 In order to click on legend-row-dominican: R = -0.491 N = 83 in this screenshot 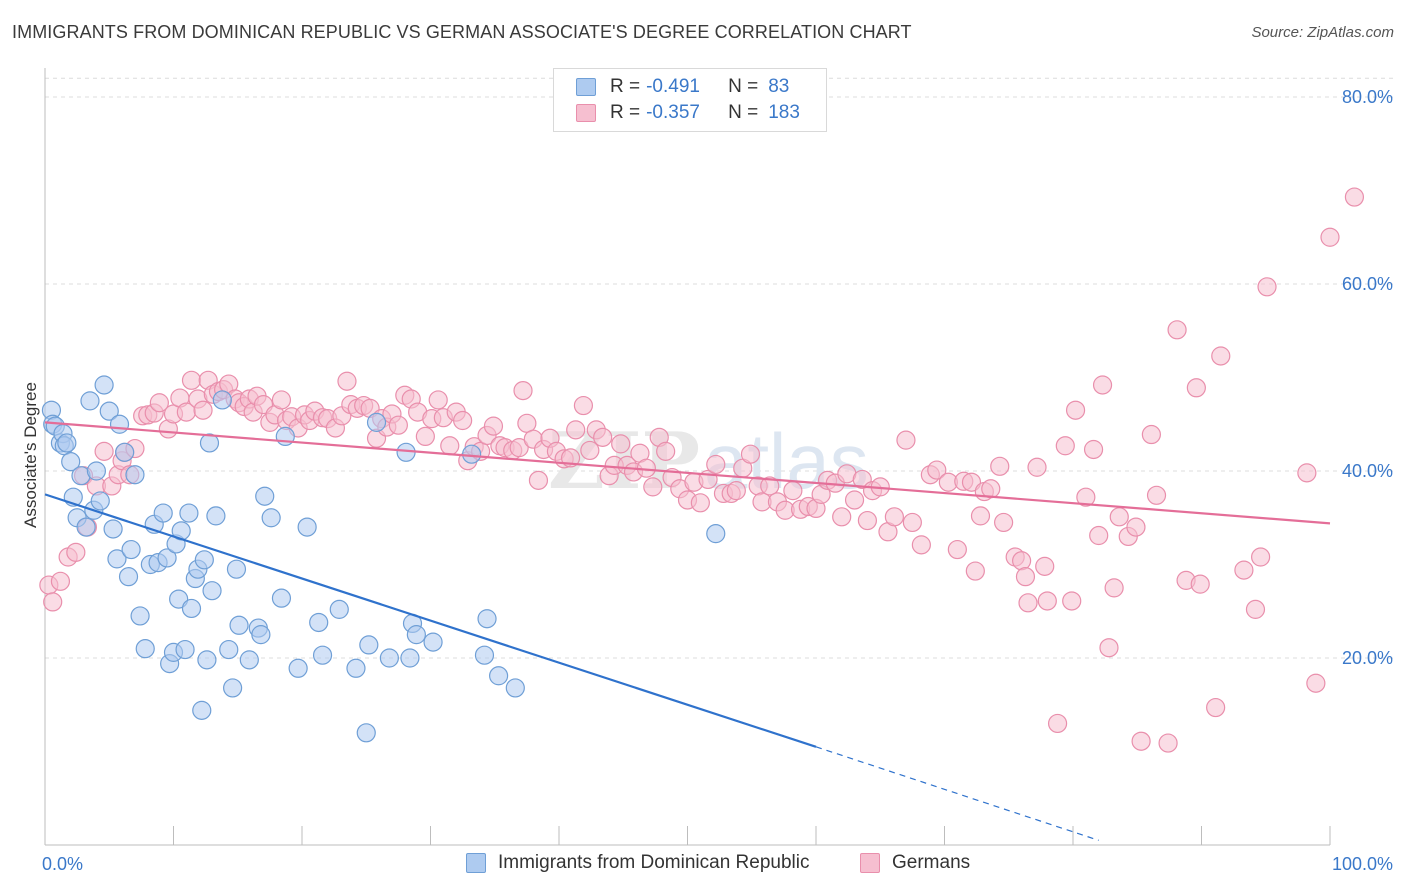, I will do `click(682, 87)`.